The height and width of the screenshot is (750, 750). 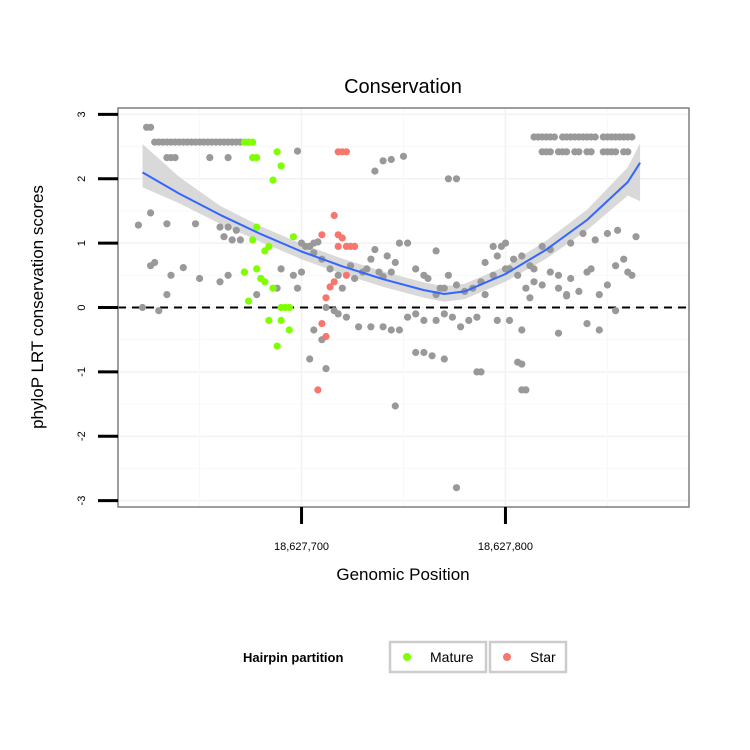 I want to click on chart-title: Conservation, so click(x=403, y=87).